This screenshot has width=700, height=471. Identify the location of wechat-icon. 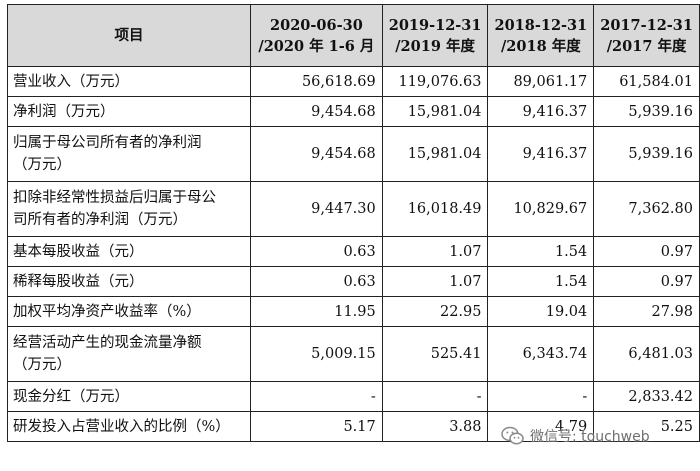
(512, 435).